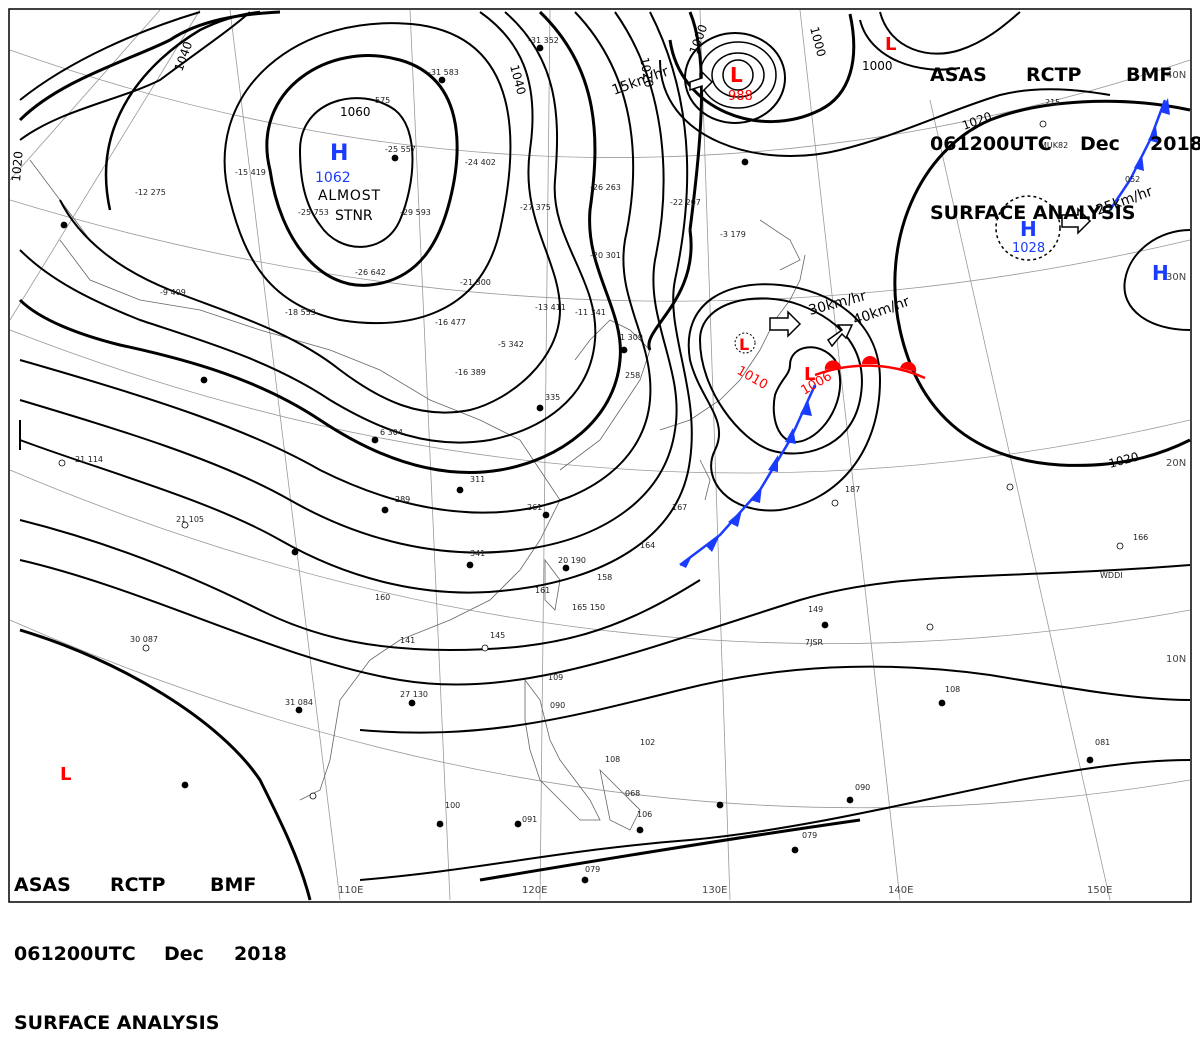 This screenshot has width=1200, height=1058. I want to click on svg-text: -25 557, so click(400, 149).